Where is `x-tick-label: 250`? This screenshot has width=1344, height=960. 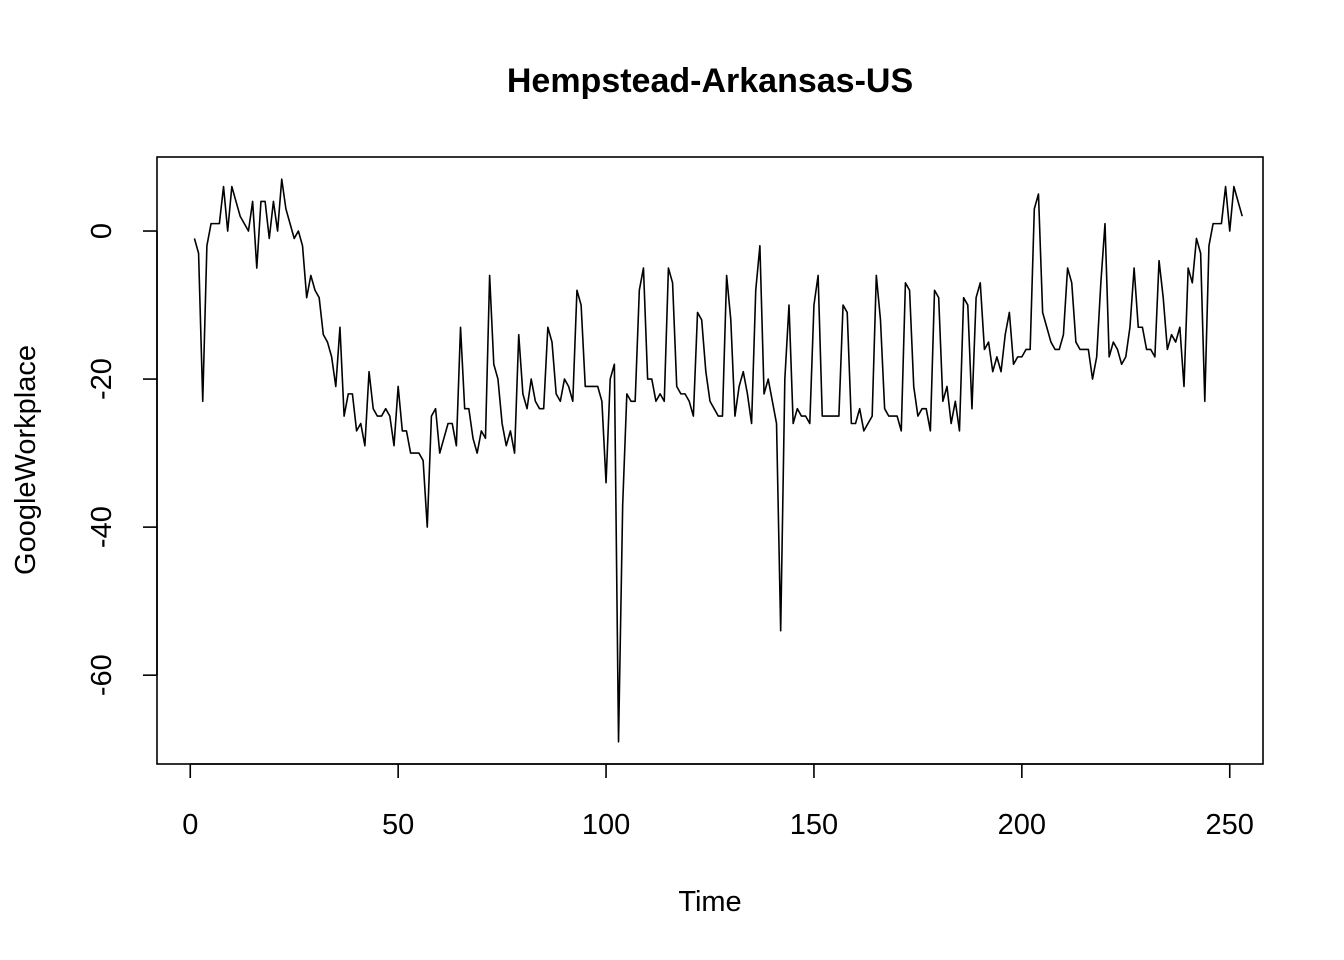
x-tick-label: 250 is located at coordinates (1230, 825).